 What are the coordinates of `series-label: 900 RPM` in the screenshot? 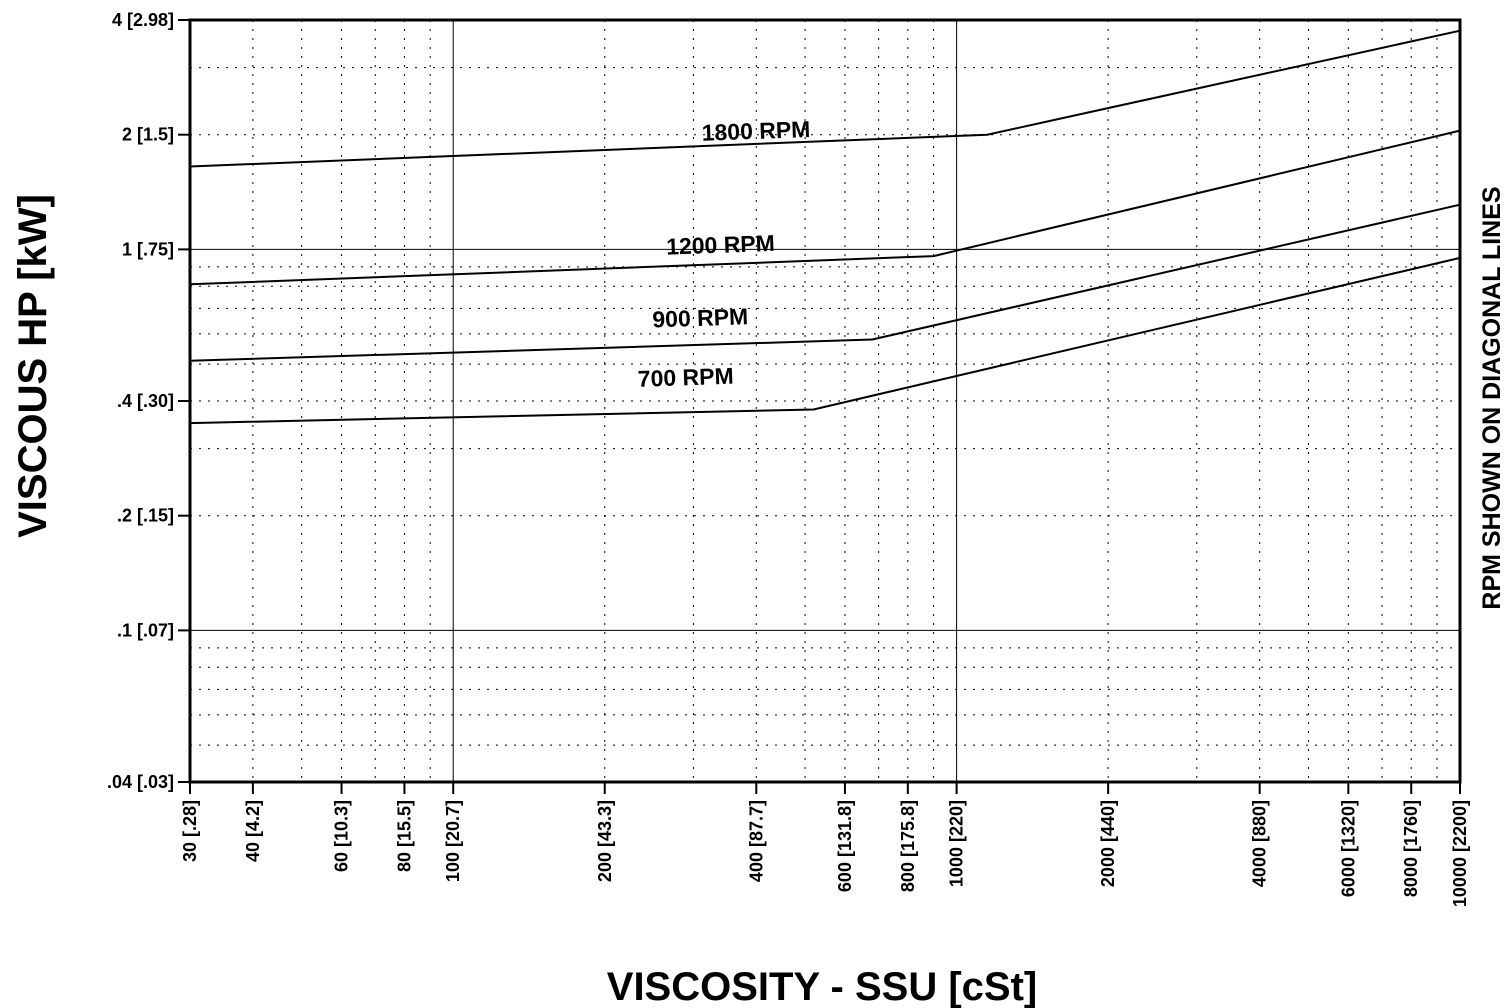 It's located at (700, 317).